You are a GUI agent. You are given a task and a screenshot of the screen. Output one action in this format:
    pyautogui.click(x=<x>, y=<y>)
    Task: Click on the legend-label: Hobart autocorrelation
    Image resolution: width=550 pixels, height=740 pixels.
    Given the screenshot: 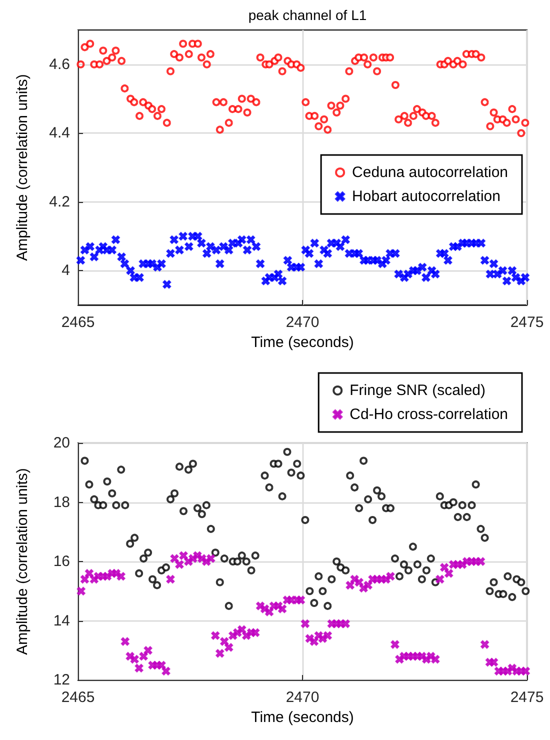 What is the action you would take?
    pyautogui.click(x=426, y=196)
    